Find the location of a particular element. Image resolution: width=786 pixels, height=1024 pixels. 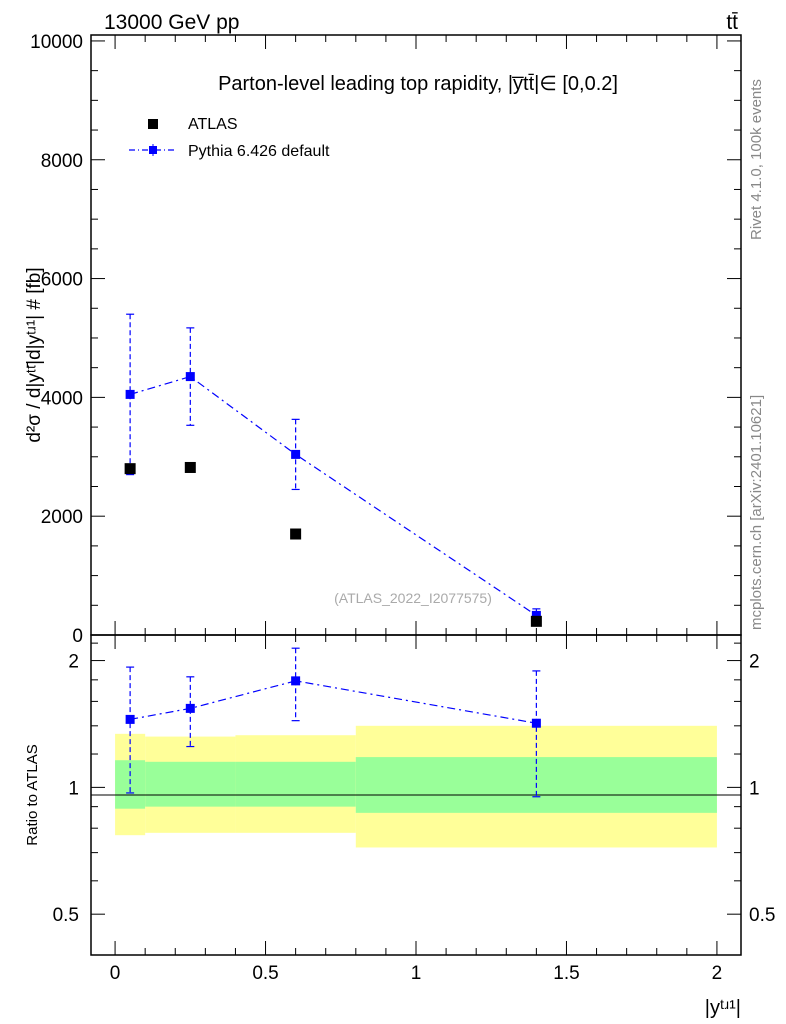

legend-atlas-marker is located at coordinates (153, 124).